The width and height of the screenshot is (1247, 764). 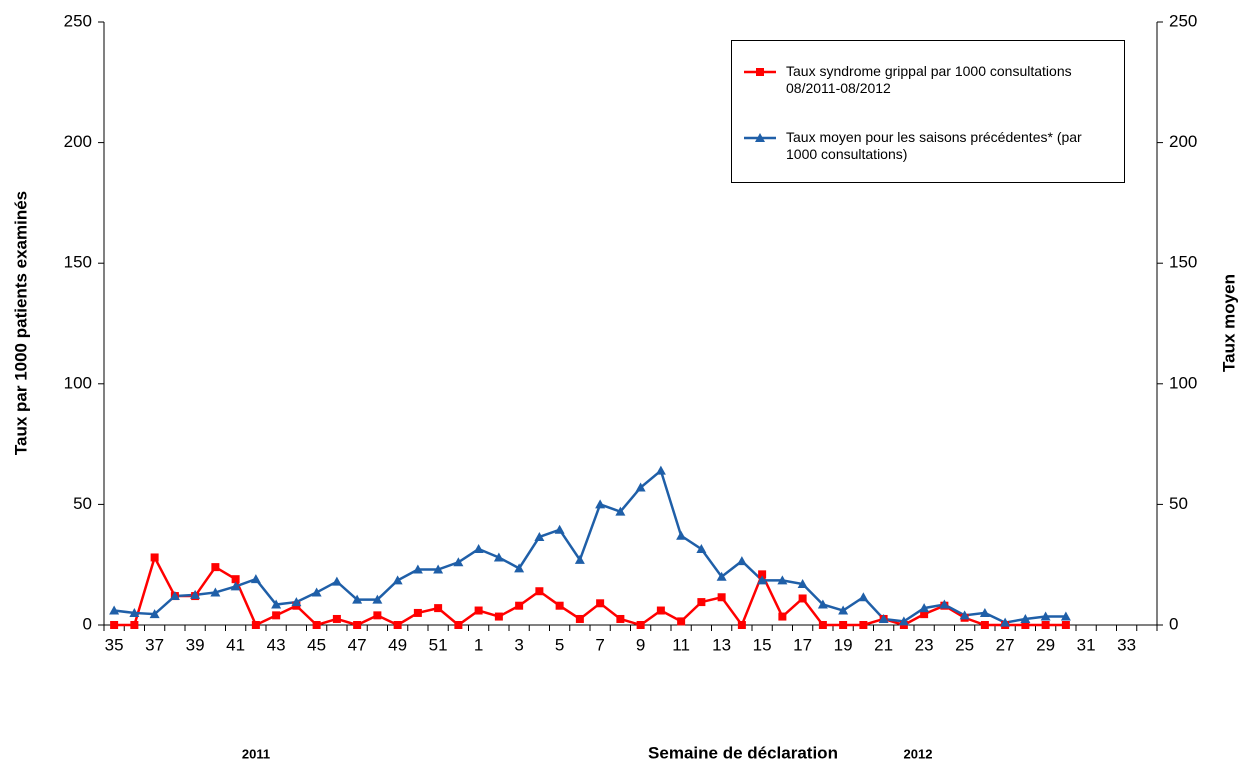 I want to click on x-tick-label: 23, so click(x=924, y=644).